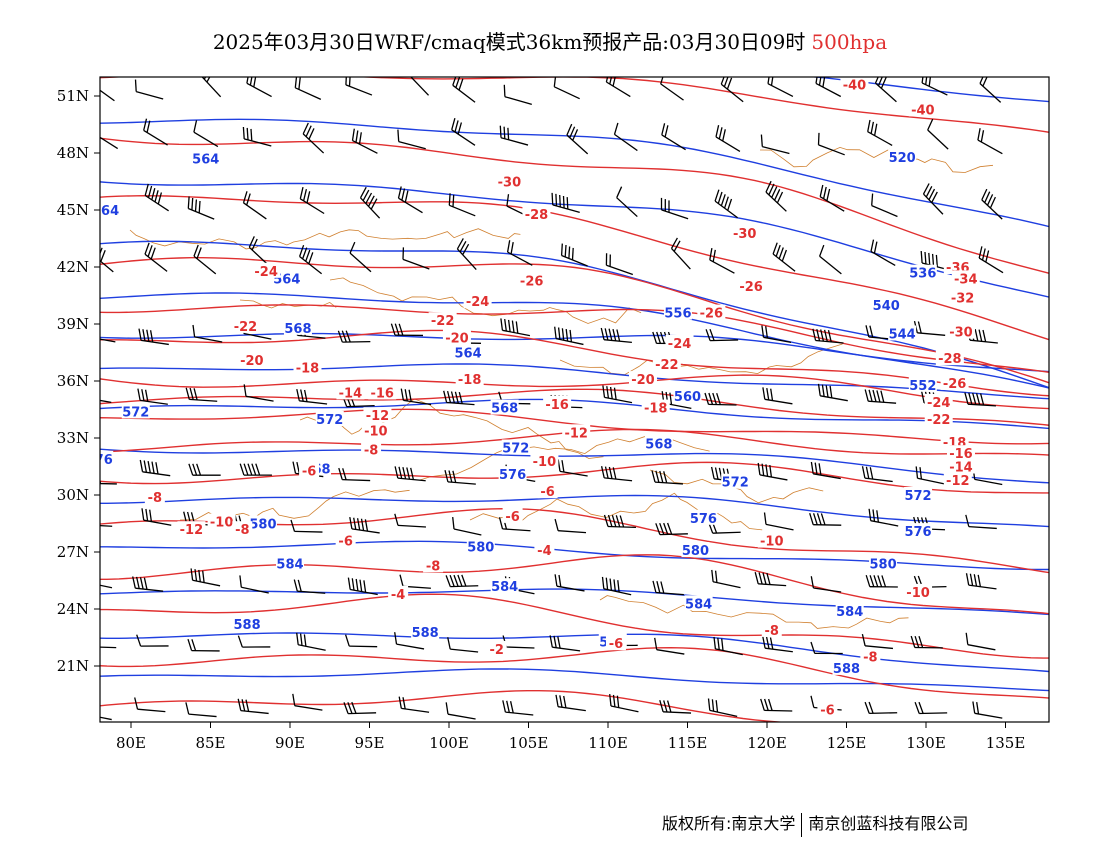 The image size is (1100, 850). Describe the element at coordinates (73, 495) in the screenshot. I see `lat-label: 30N` at that location.